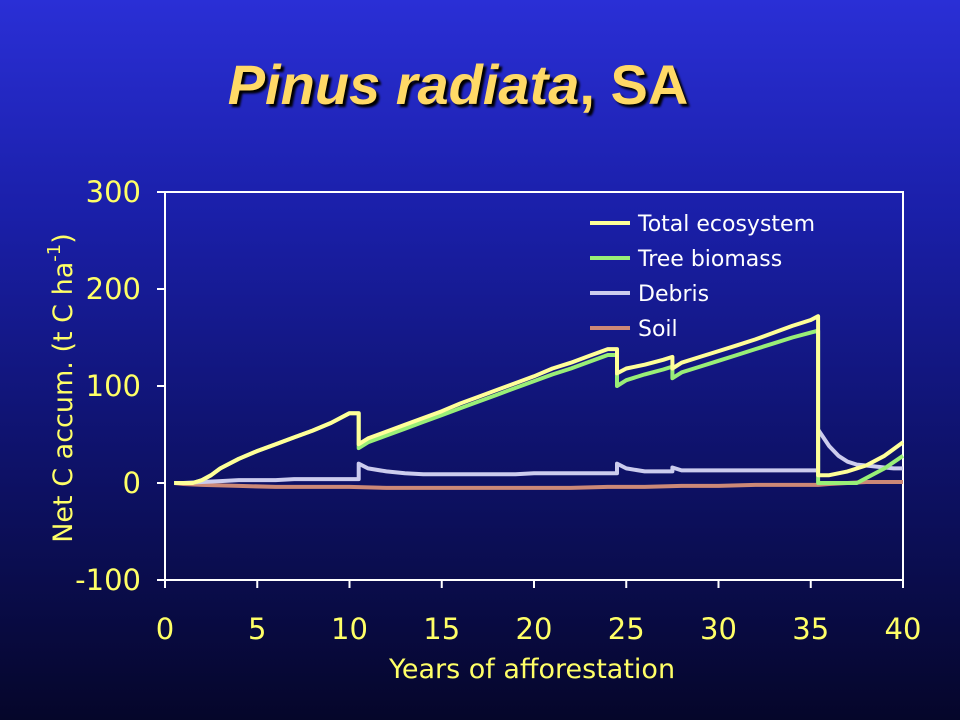 This screenshot has width=960, height=720. I want to click on series-line-soil, so click(538, 485).